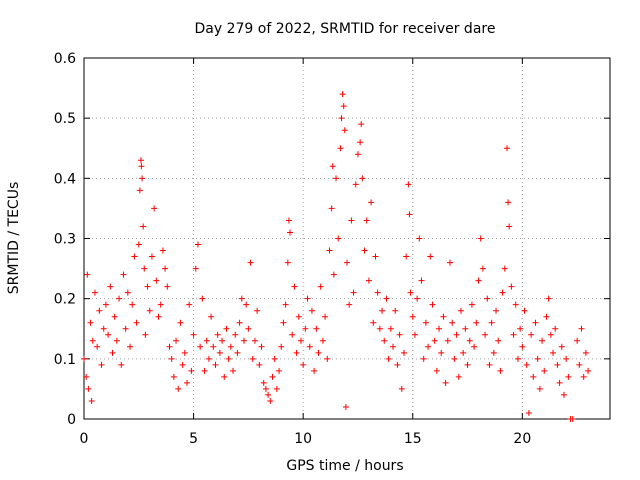 This screenshot has height=480, width=640. What do you see at coordinates (193, 439) in the screenshot?
I see `x-tick-label: 5` at bounding box center [193, 439].